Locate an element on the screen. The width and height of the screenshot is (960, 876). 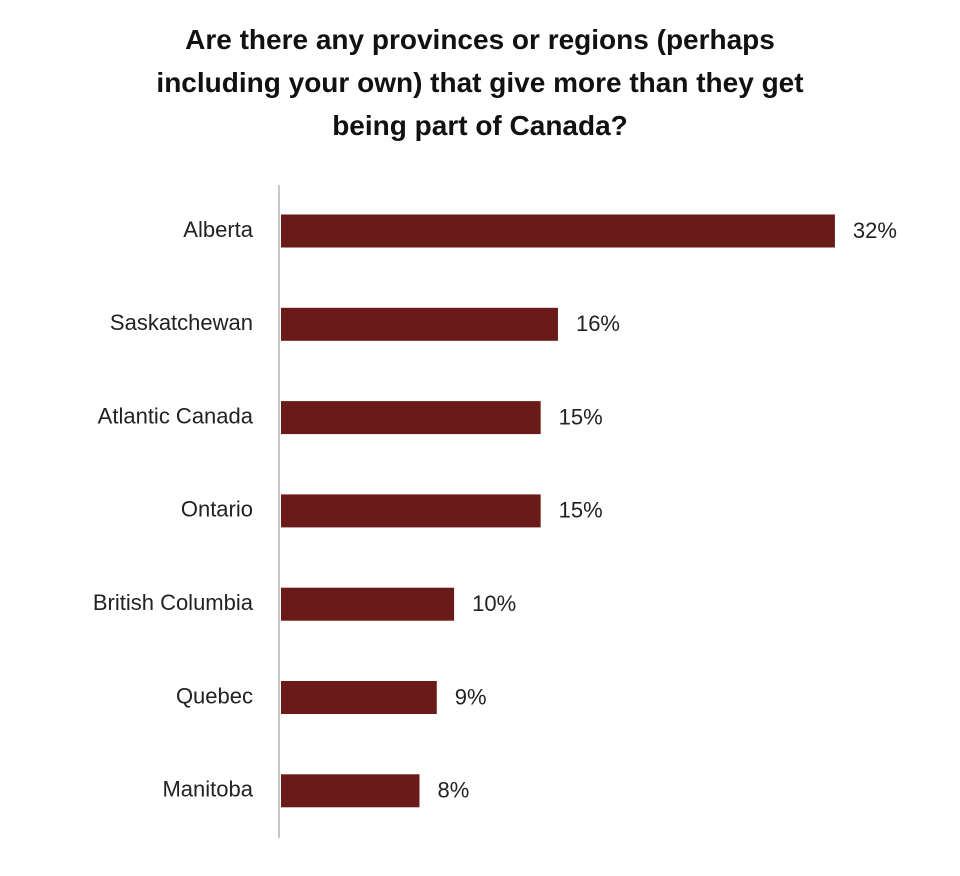
y-tick-label: Atlantic Canada is located at coordinates (176, 415).